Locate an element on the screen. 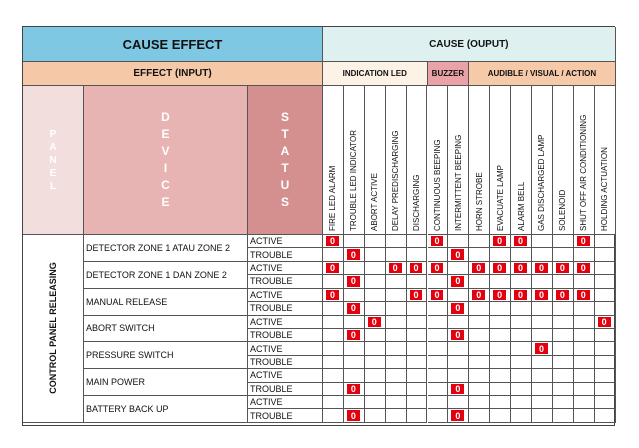 The width and height of the screenshot is (639, 448). output-column-label: SOLENOID is located at coordinates (563, 210).